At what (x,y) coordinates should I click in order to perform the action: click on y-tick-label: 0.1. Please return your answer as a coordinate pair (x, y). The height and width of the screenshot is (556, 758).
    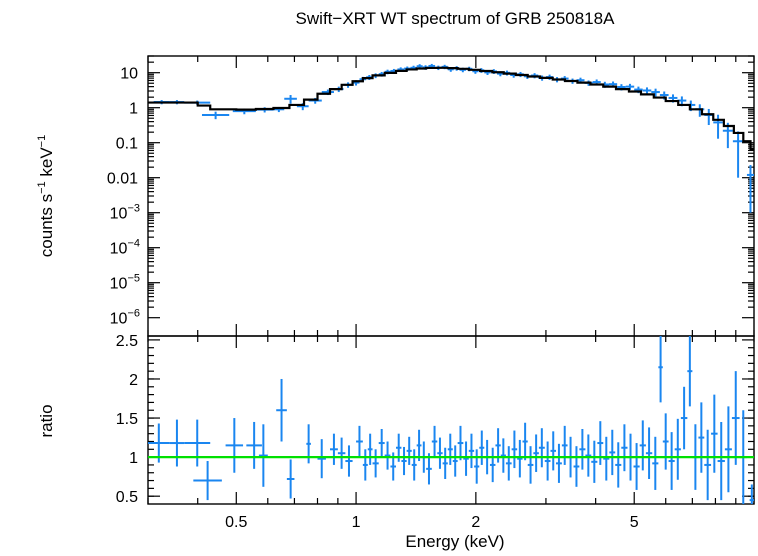
    Looking at the image, I should click on (127, 144).